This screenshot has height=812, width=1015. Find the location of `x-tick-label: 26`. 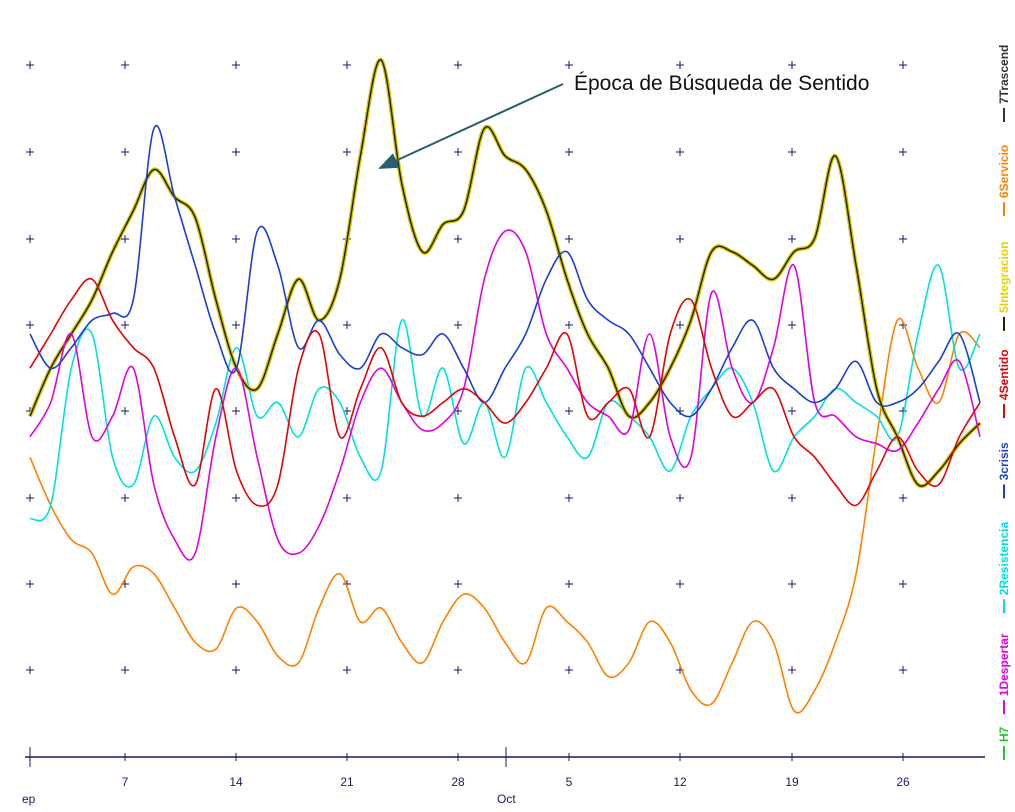

x-tick-label: 26 is located at coordinates (903, 782).